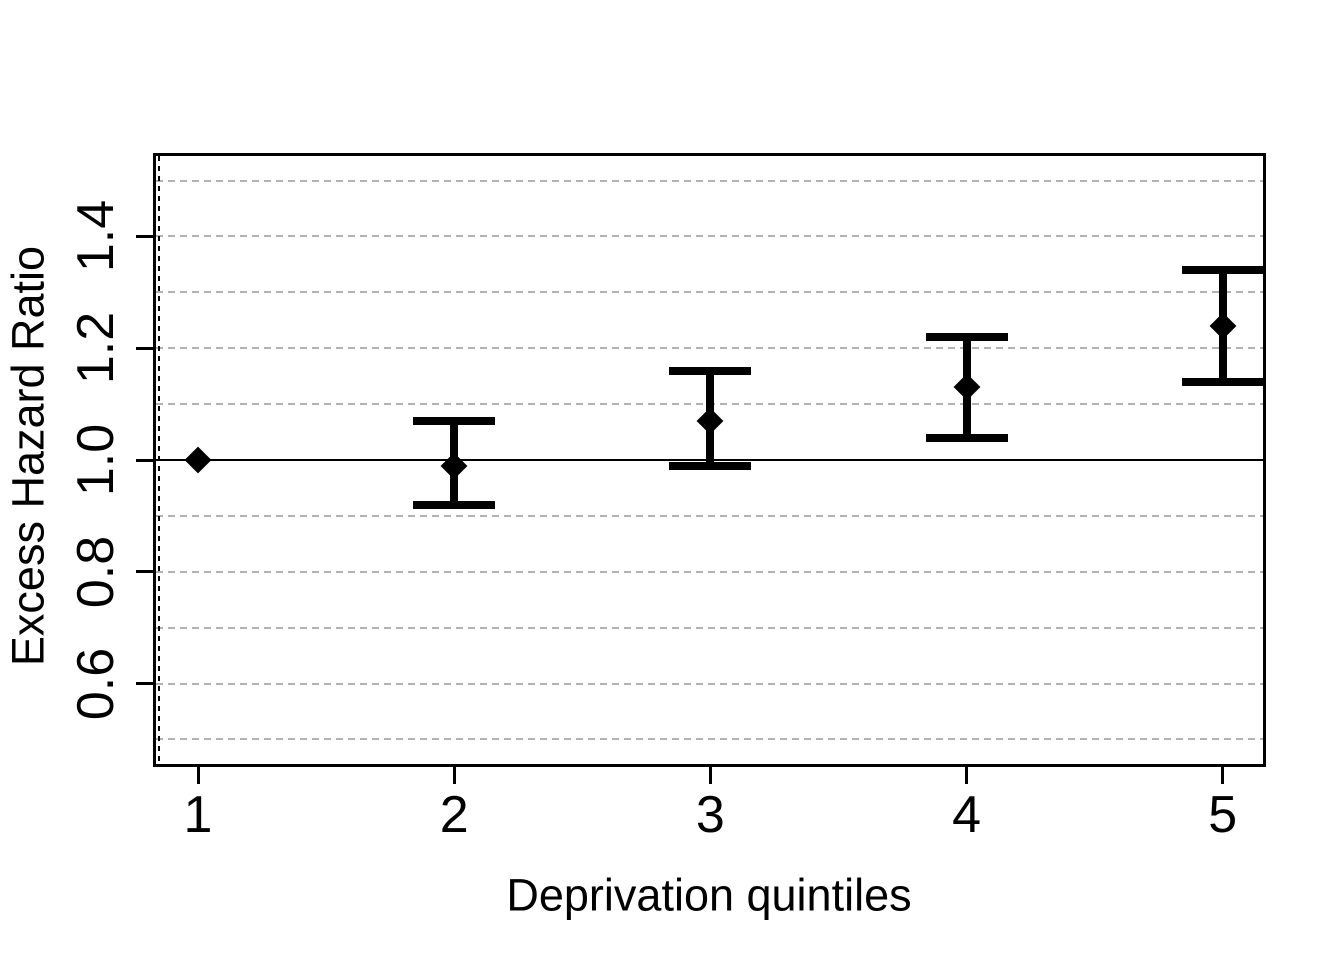  Describe the element at coordinates (709, 739) in the screenshot. I see `gridline-y-0.5` at that location.